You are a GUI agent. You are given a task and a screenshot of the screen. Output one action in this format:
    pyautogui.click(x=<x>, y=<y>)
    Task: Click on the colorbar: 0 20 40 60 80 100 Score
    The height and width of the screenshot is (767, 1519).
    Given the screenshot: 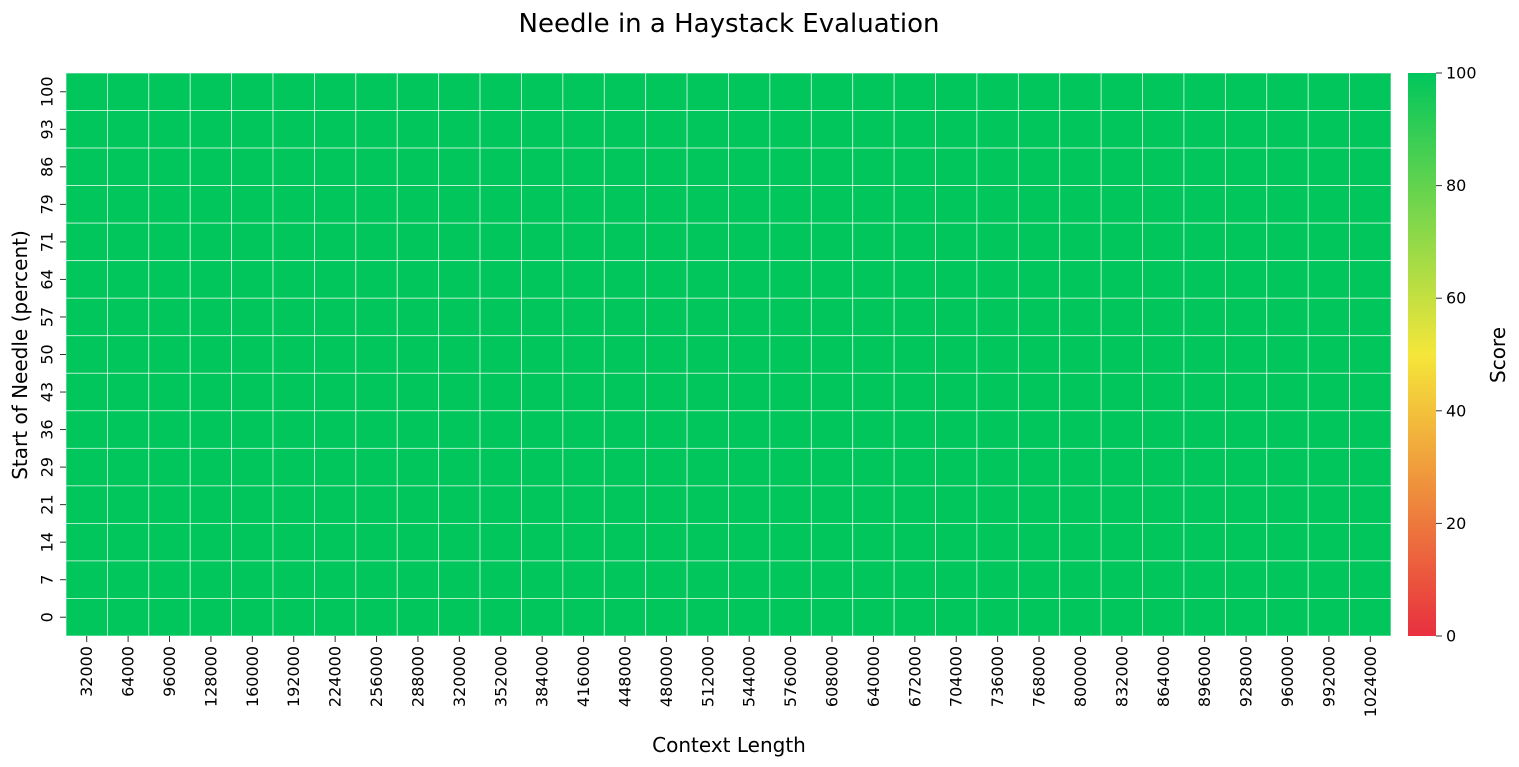 What is the action you would take?
    pyautogui.click(x=1459, y=355)
    